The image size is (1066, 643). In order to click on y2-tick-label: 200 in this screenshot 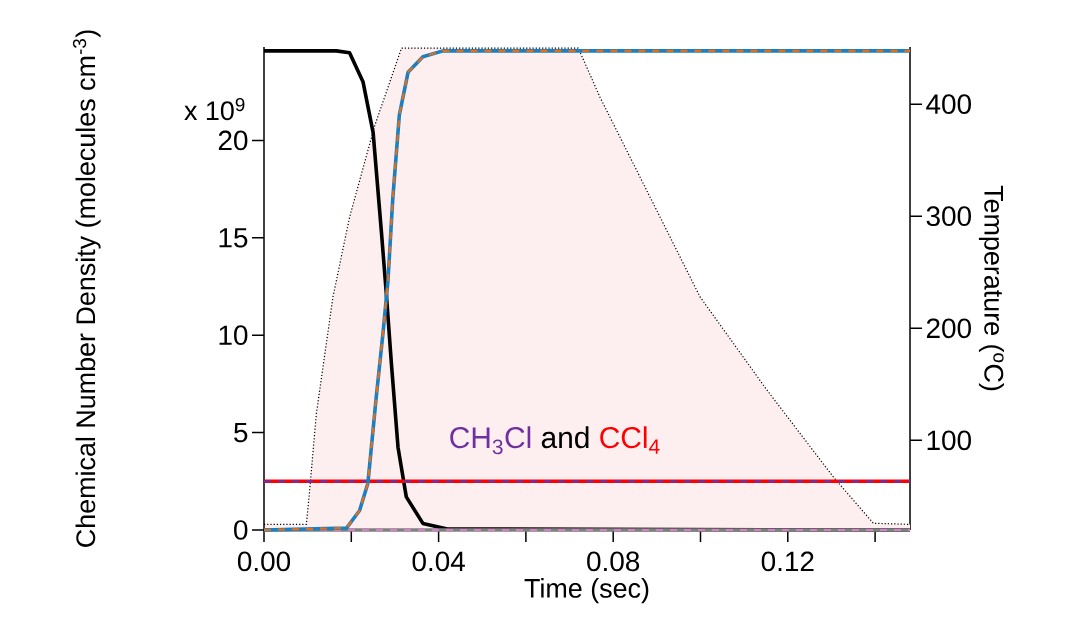, I will do `click(948, 328)`.